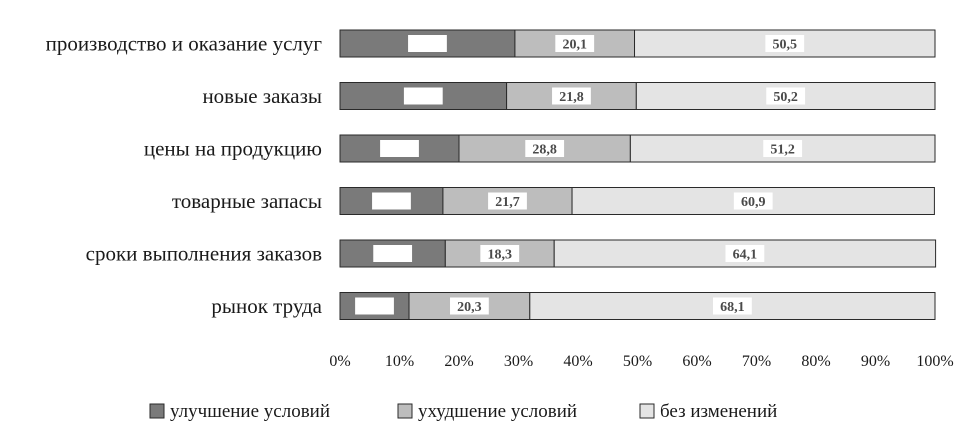  What do you see at coordinates (756, 361) in the screenshot?
I see `x-tick-label: 70%` at bounding box center [756, 361].